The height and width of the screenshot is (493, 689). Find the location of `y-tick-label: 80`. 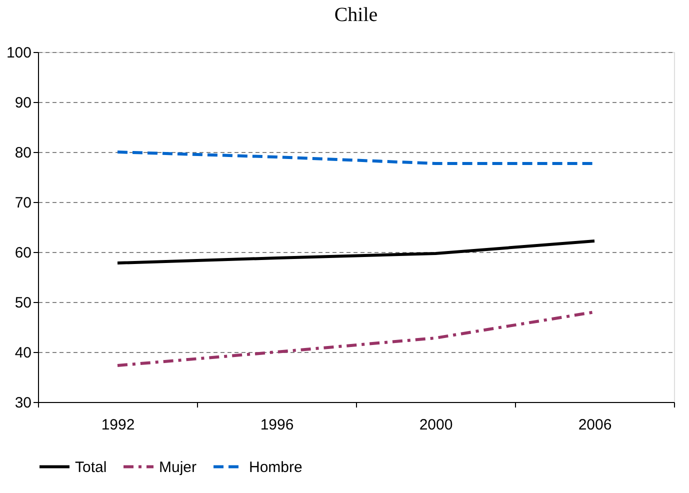

y-tick-label: 80 is located at coordinates (23, 153).